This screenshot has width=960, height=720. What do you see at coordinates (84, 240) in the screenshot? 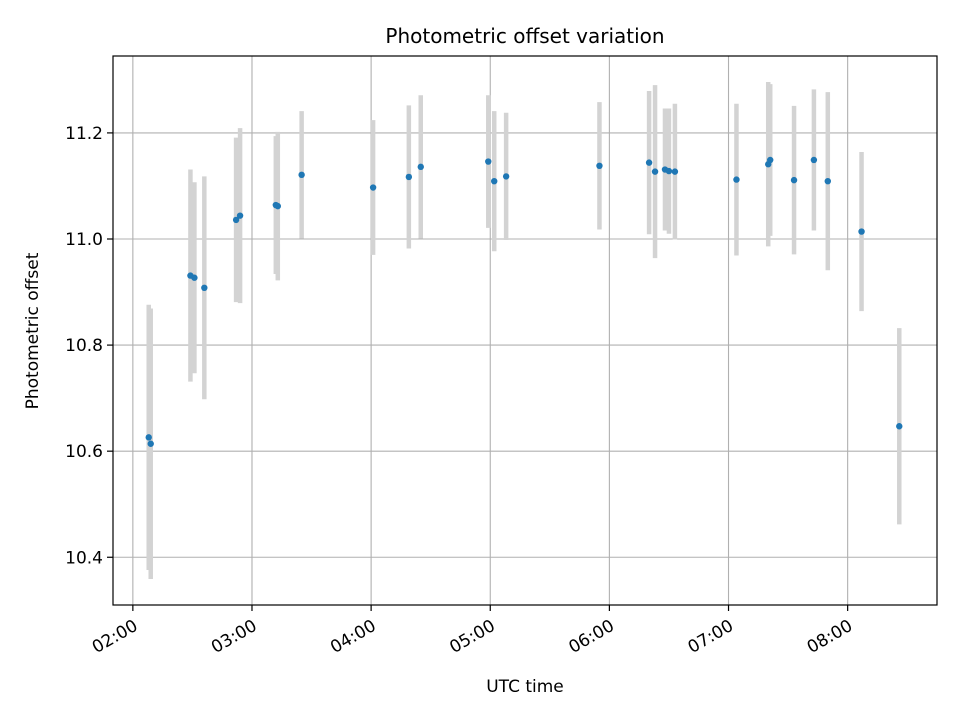
I see `y-tick-label: 11.0` at bounding box center [84, 240].